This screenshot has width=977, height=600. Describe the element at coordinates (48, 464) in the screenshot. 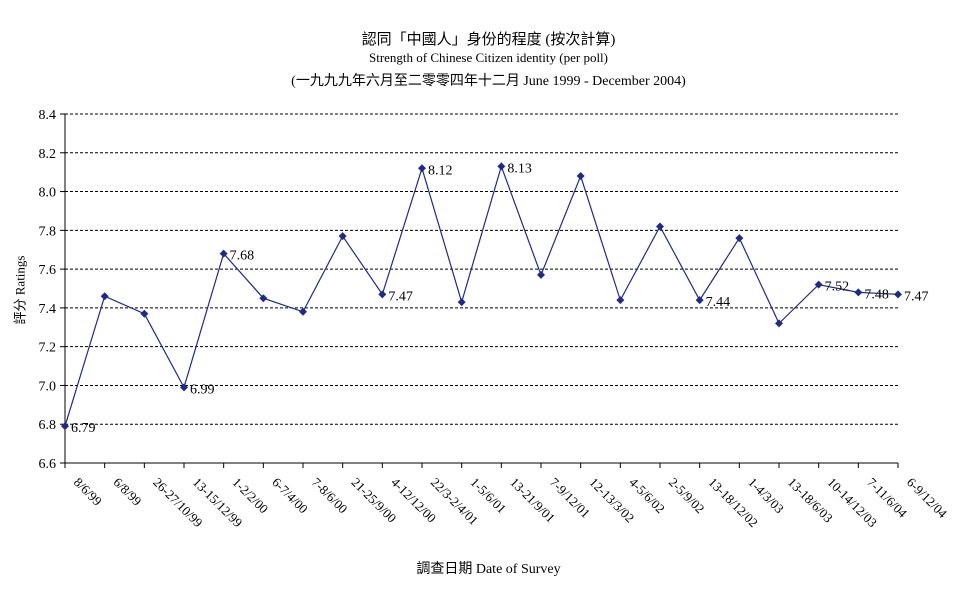

I see `y-tick-label: 6.6` at that location.